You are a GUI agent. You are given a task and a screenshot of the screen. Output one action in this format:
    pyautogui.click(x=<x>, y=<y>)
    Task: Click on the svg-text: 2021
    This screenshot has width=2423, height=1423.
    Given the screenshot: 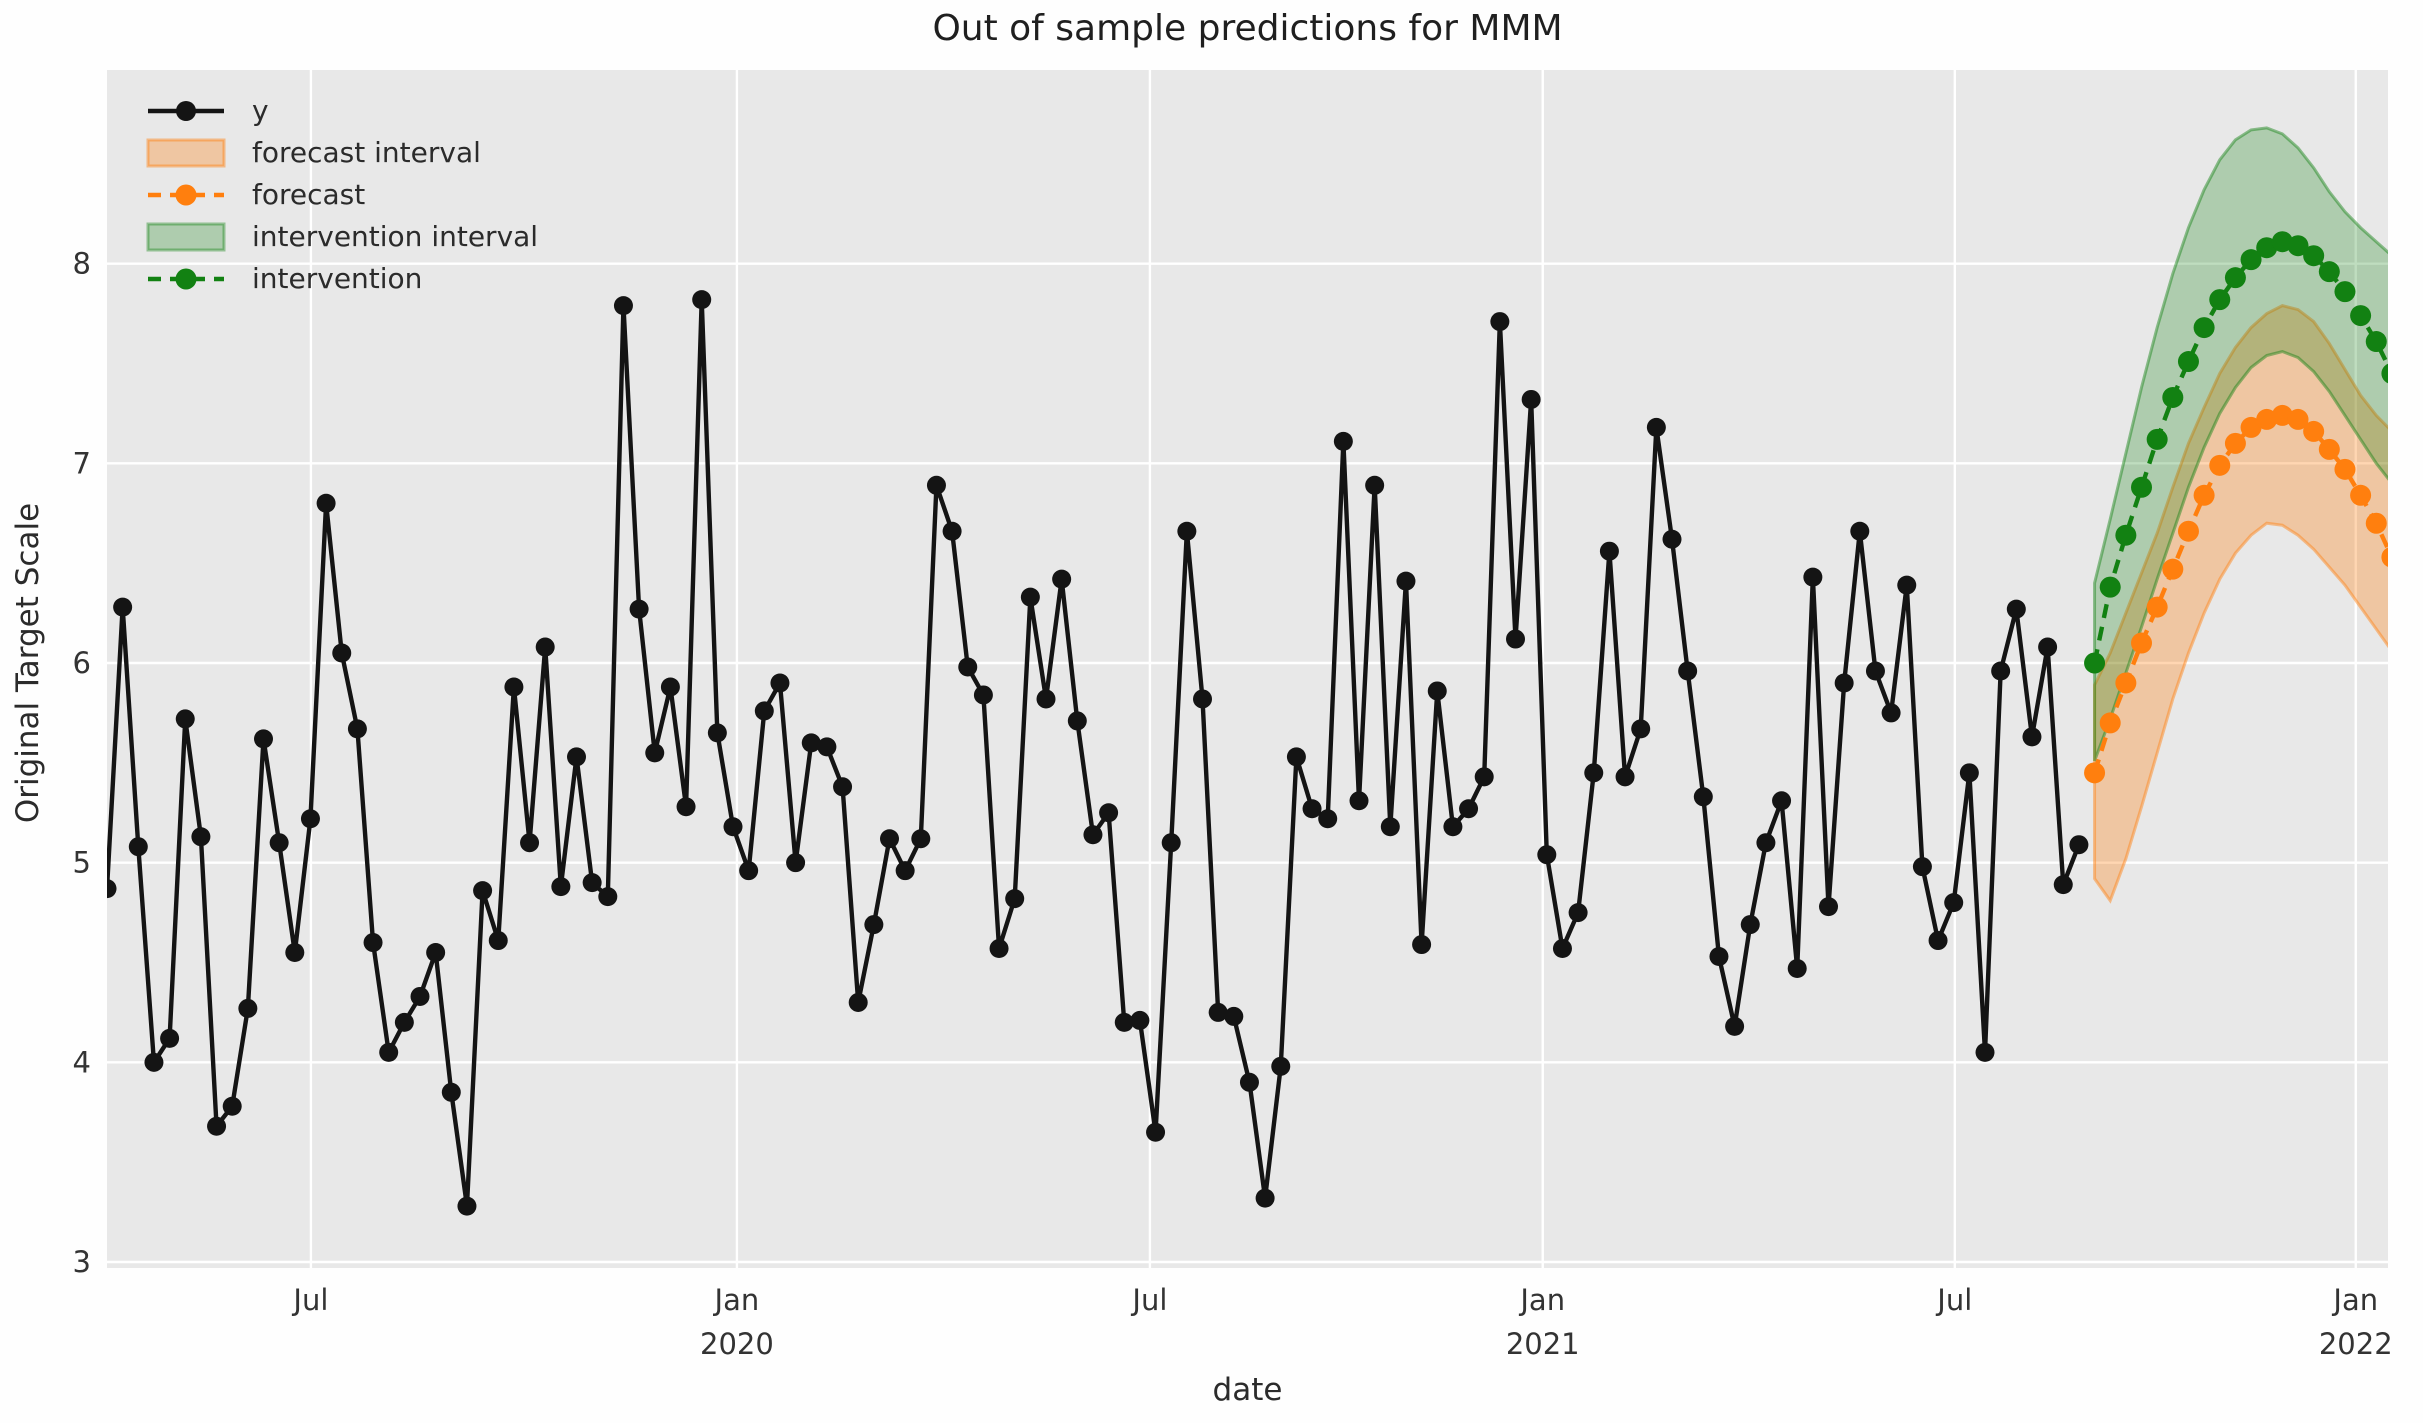 What is the action you would take?
    pyautogui.click(x=1543, y=1344)
    